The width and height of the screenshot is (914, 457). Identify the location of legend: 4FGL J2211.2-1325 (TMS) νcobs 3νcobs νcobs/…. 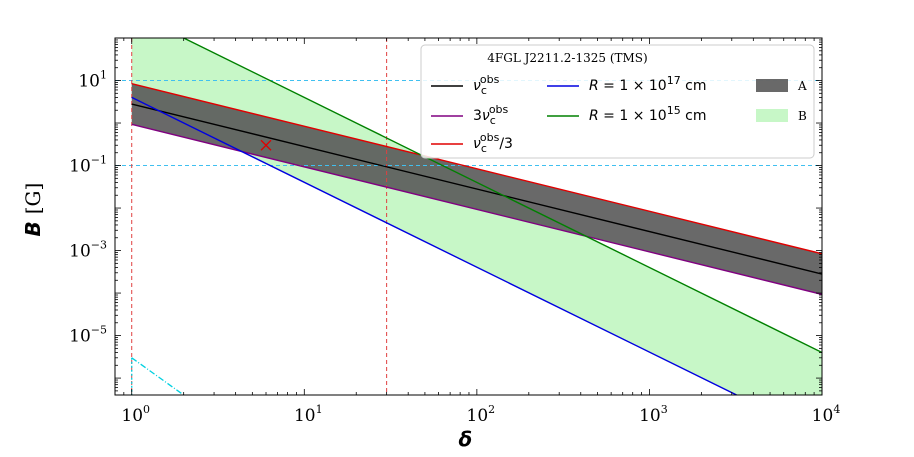
(617, 101).